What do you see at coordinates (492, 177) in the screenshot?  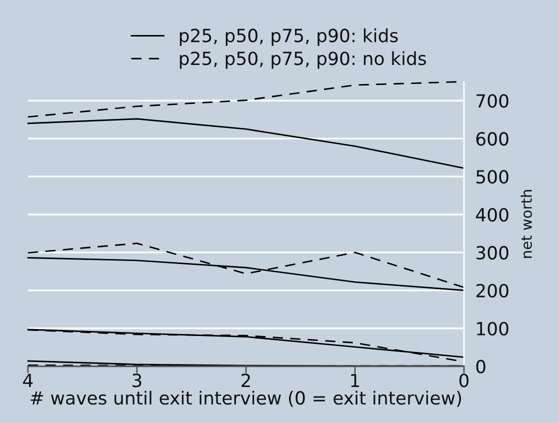 I see `y-tick-label: 500` at bounding box center [492, 177].